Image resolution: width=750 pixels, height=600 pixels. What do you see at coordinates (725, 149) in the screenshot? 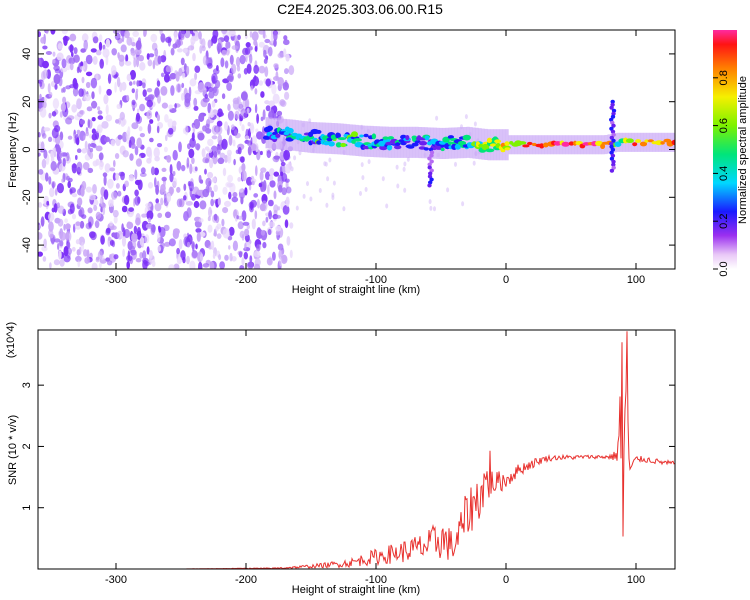
I see `colorbar-gradient` at bounding box center [725, 149].